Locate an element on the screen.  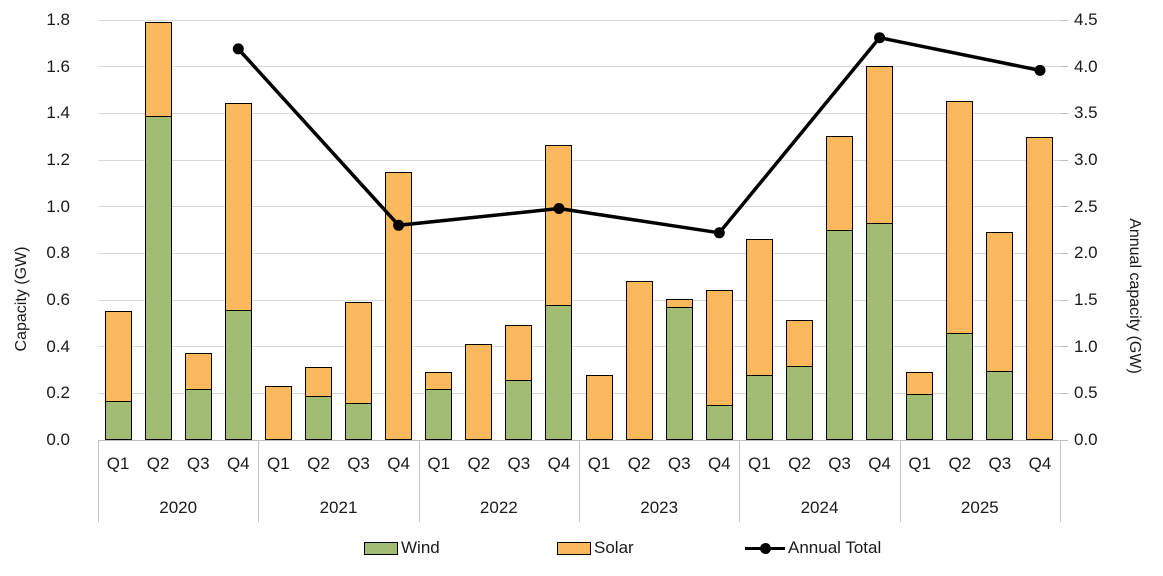
left-axis-tick-label: 1.6 is located at coordinates (58, 66).